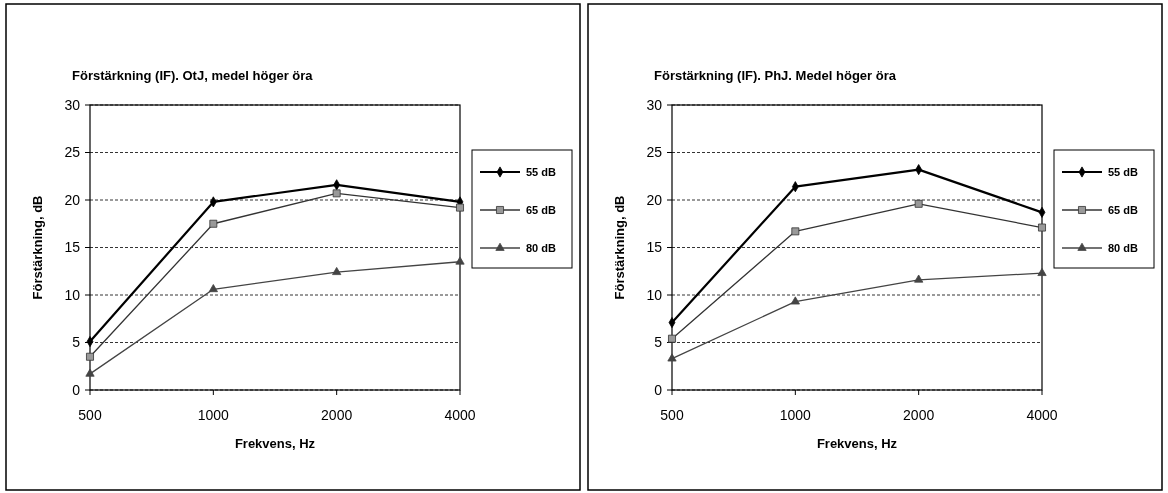 The image size is (1168, 493). Describe the element at coordinates (193, 75) in the screenshot. I see `chart-title: Förstärkning (IF). OtJ, medel höger öra` at that location.